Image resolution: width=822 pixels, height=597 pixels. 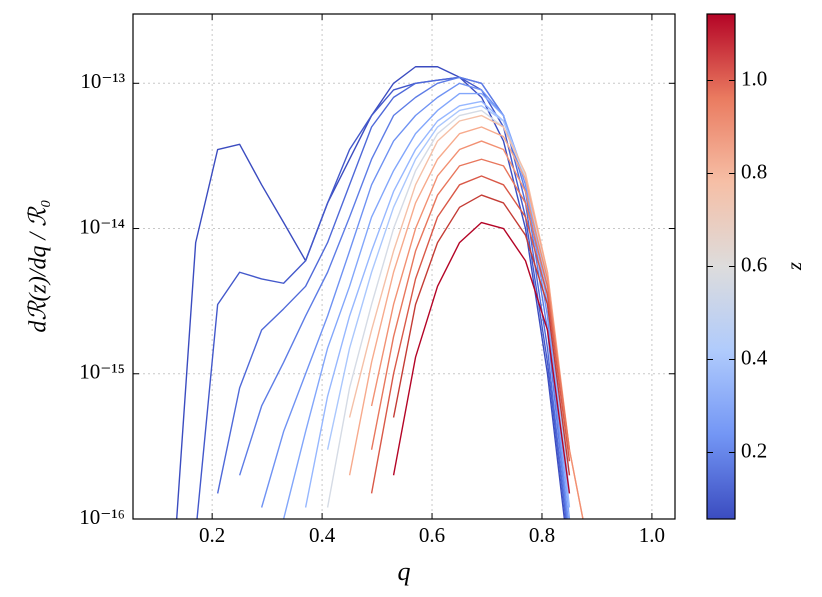 I want to click on colorbar-tick-label: 0.8, so click(x=754, y=171).